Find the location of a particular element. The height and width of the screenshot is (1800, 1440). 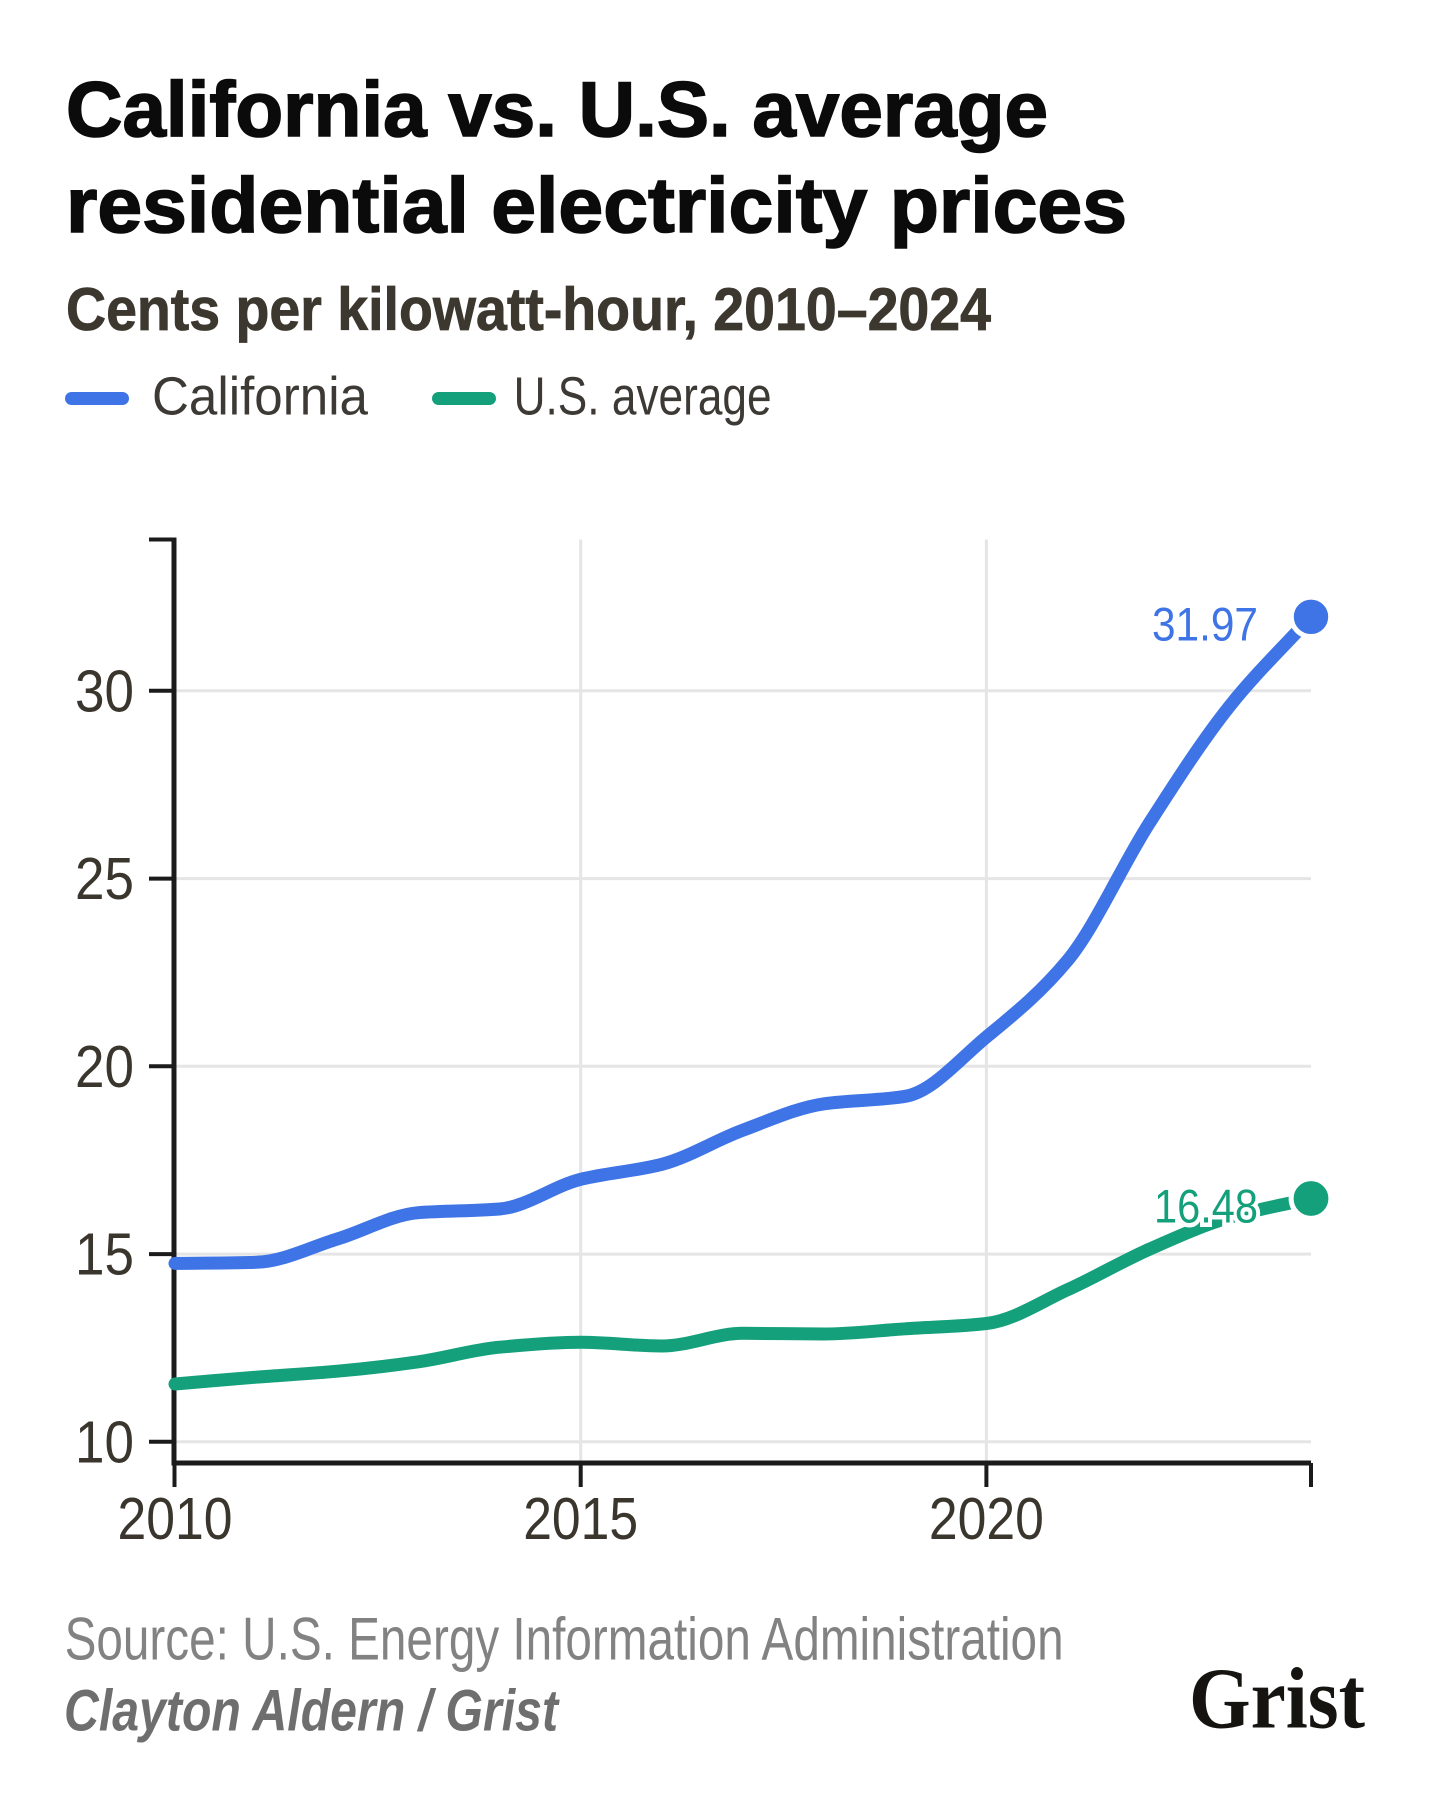

svg-text: California is located at coordinates (260, 396).